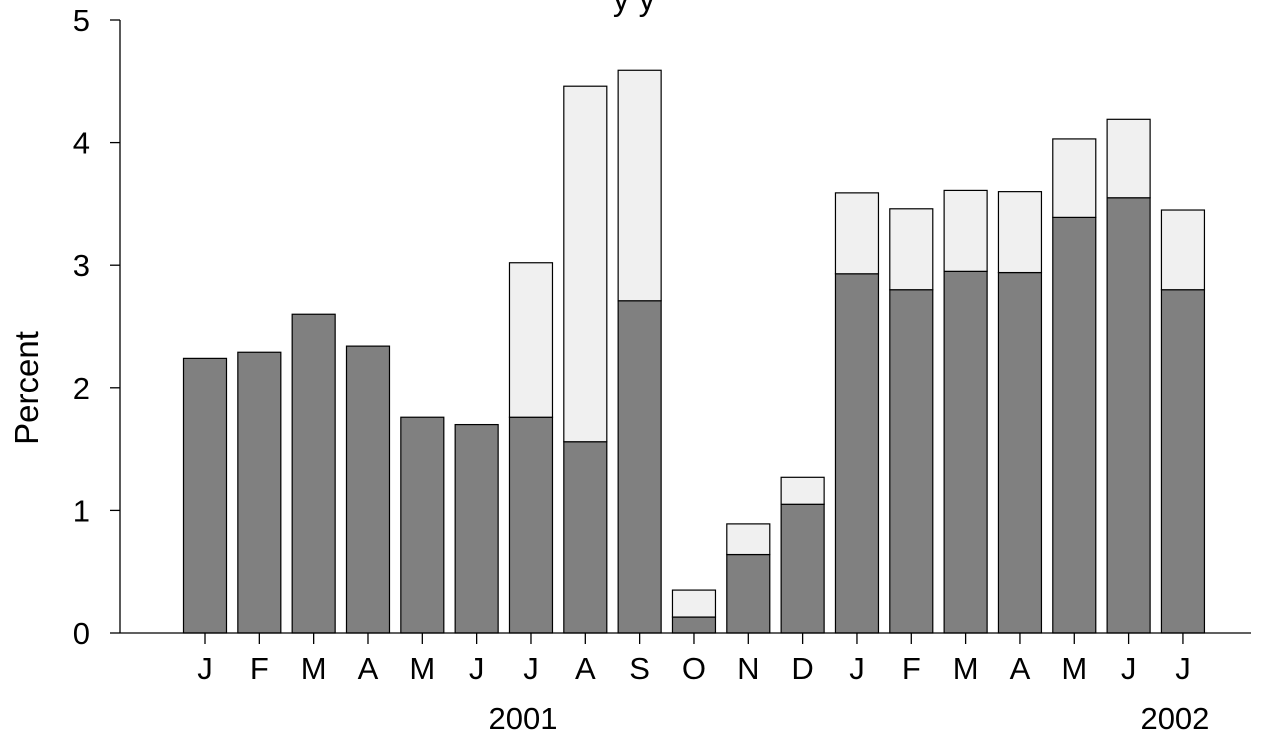 This screenshot has width=1267, height=745. I want to click on x-tick-label-5: M, so click(422, 668).